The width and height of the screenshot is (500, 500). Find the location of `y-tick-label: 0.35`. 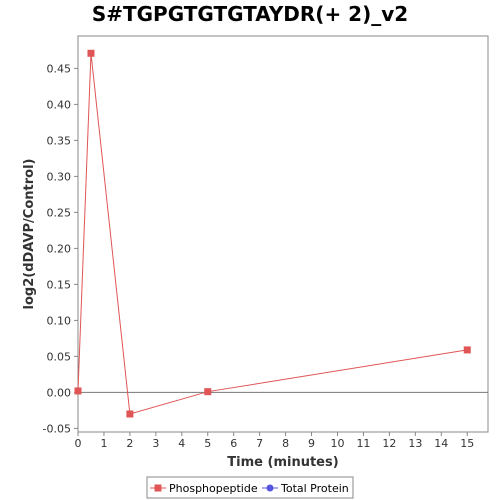

y-tick-label: 0.35 is located at coordinates (59, 140).